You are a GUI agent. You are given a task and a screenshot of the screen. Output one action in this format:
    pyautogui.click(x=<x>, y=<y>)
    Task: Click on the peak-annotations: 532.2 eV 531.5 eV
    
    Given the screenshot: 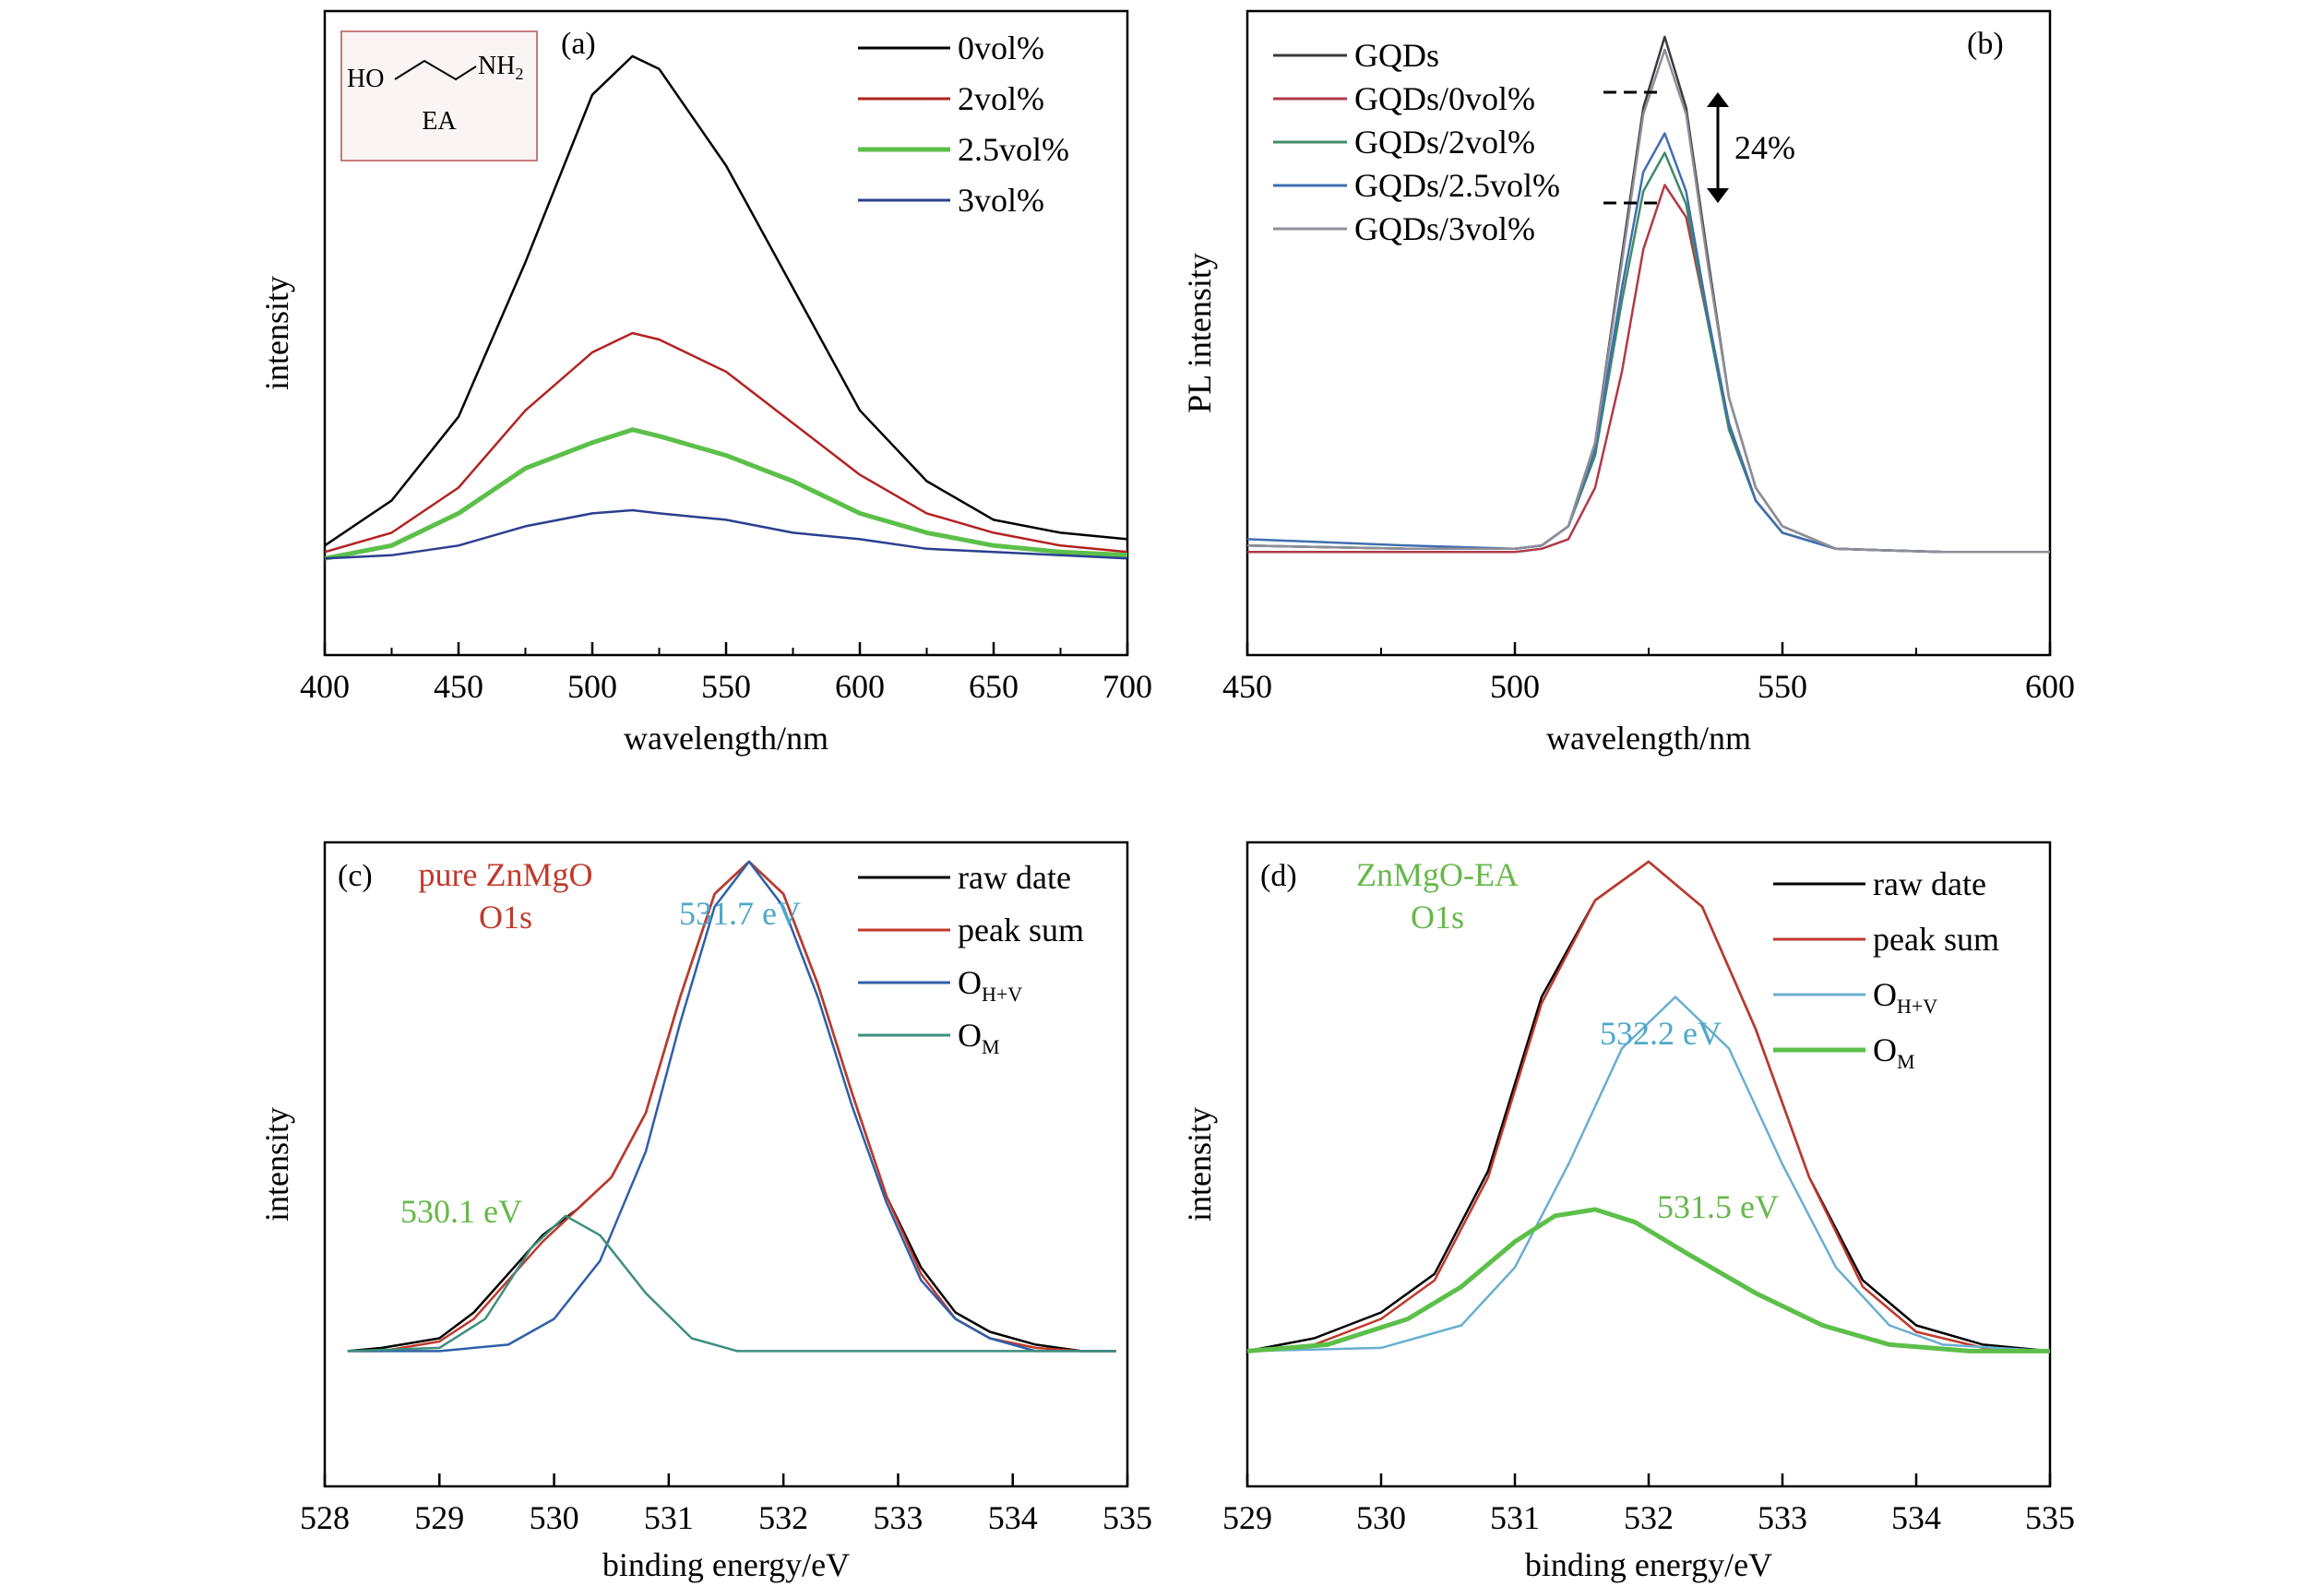 What is the action you would take?
    pyautogui.click(x=1689, y=1120)
    